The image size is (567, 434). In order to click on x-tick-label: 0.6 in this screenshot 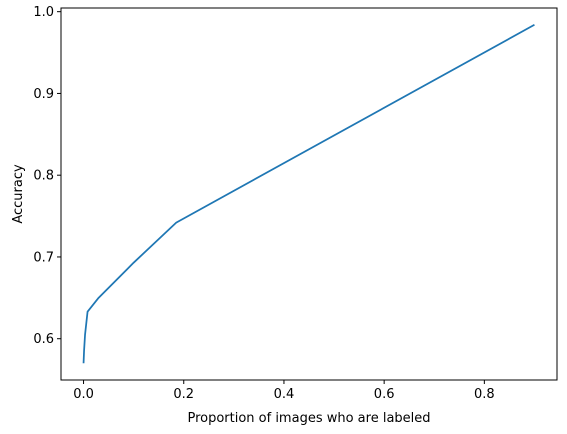, I will do `click(384, 394)`.